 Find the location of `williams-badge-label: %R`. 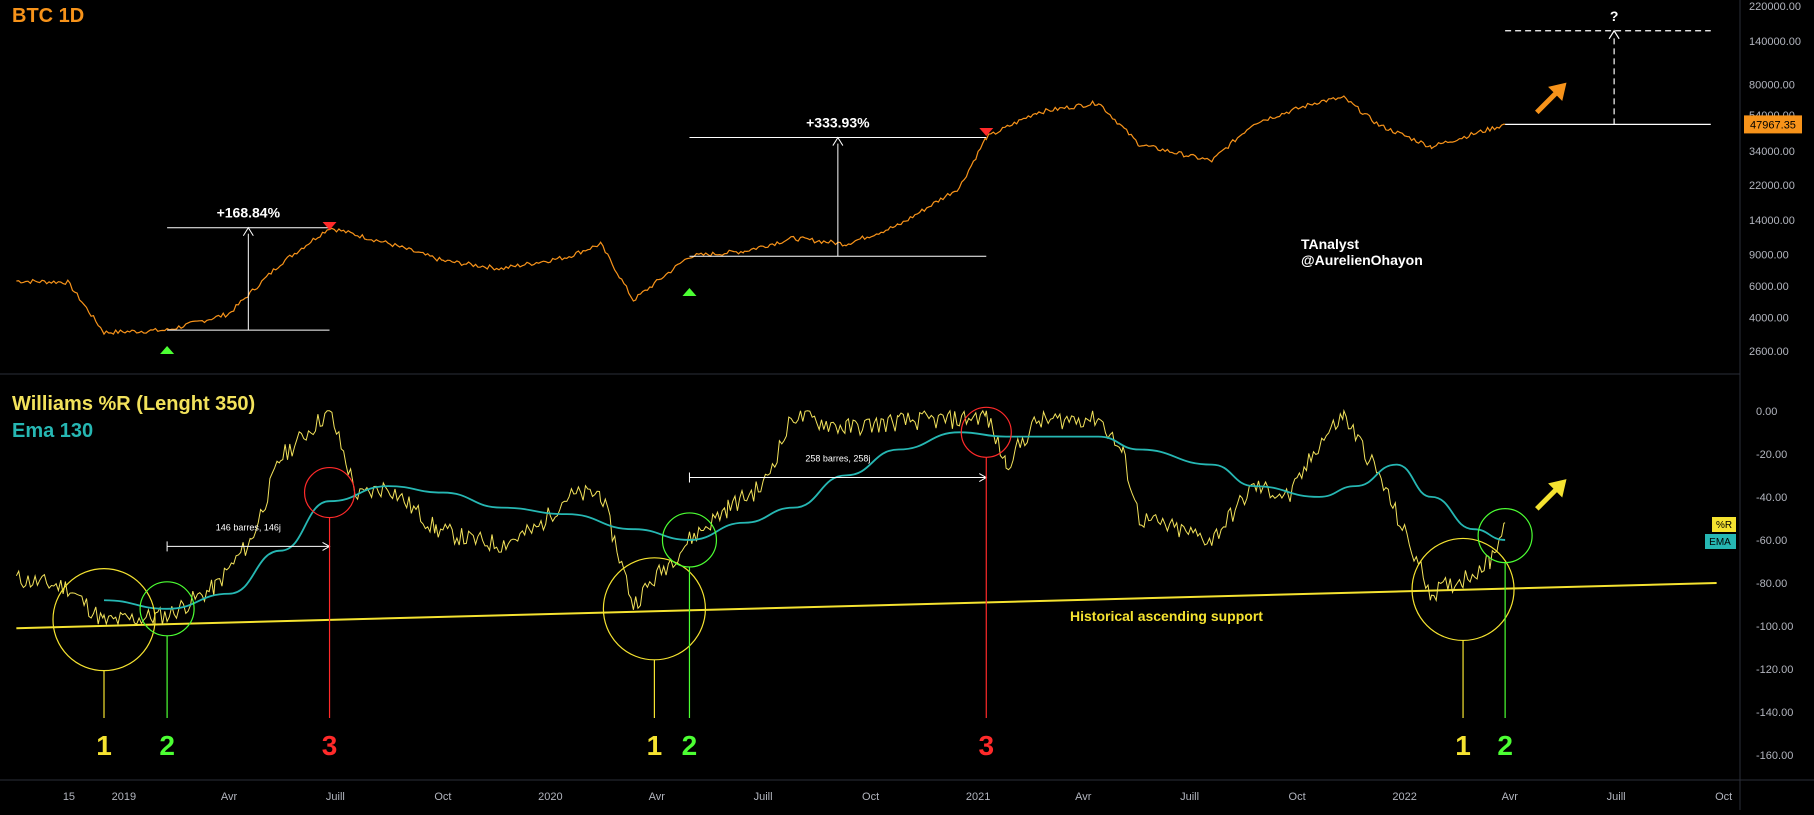

williams-badge-label: %R is located at coordinates (1724, 525).